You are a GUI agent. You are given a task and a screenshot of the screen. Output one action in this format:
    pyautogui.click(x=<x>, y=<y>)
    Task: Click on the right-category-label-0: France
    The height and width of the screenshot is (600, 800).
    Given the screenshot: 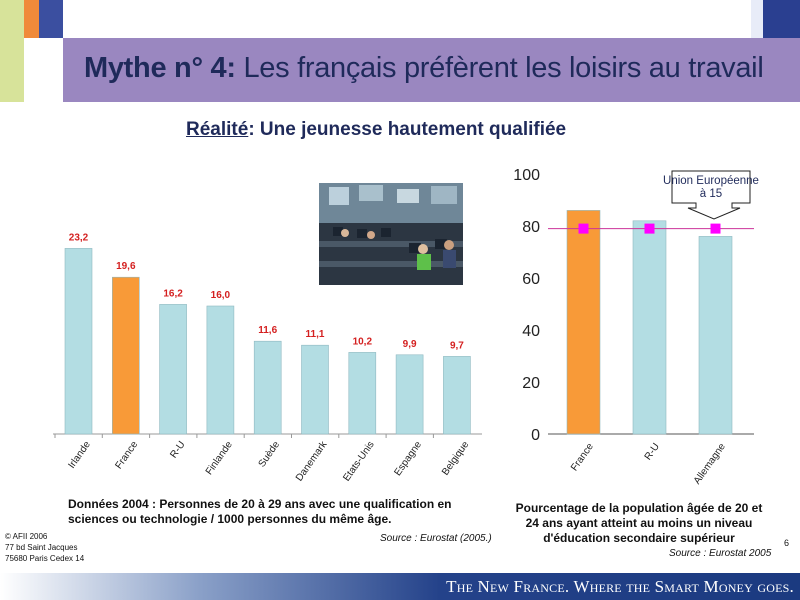 What is the action you would take?
    pyautogui.click(x=582, y=457)
    